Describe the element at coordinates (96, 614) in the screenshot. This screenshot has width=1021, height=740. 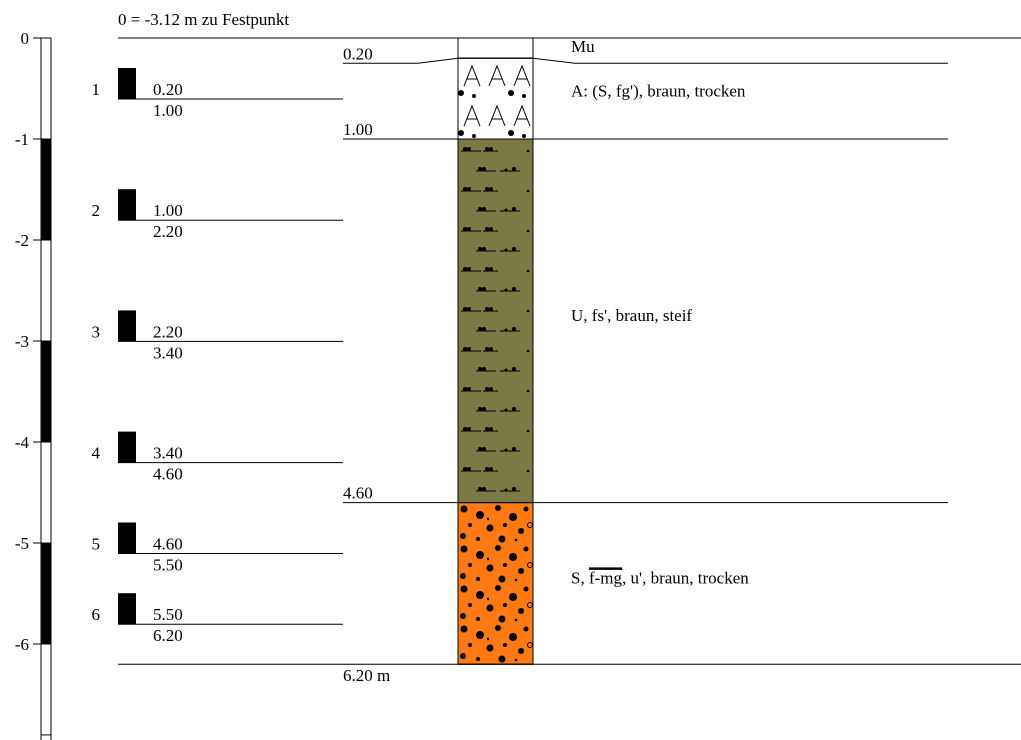
I see `sample-number: 6` at that location.